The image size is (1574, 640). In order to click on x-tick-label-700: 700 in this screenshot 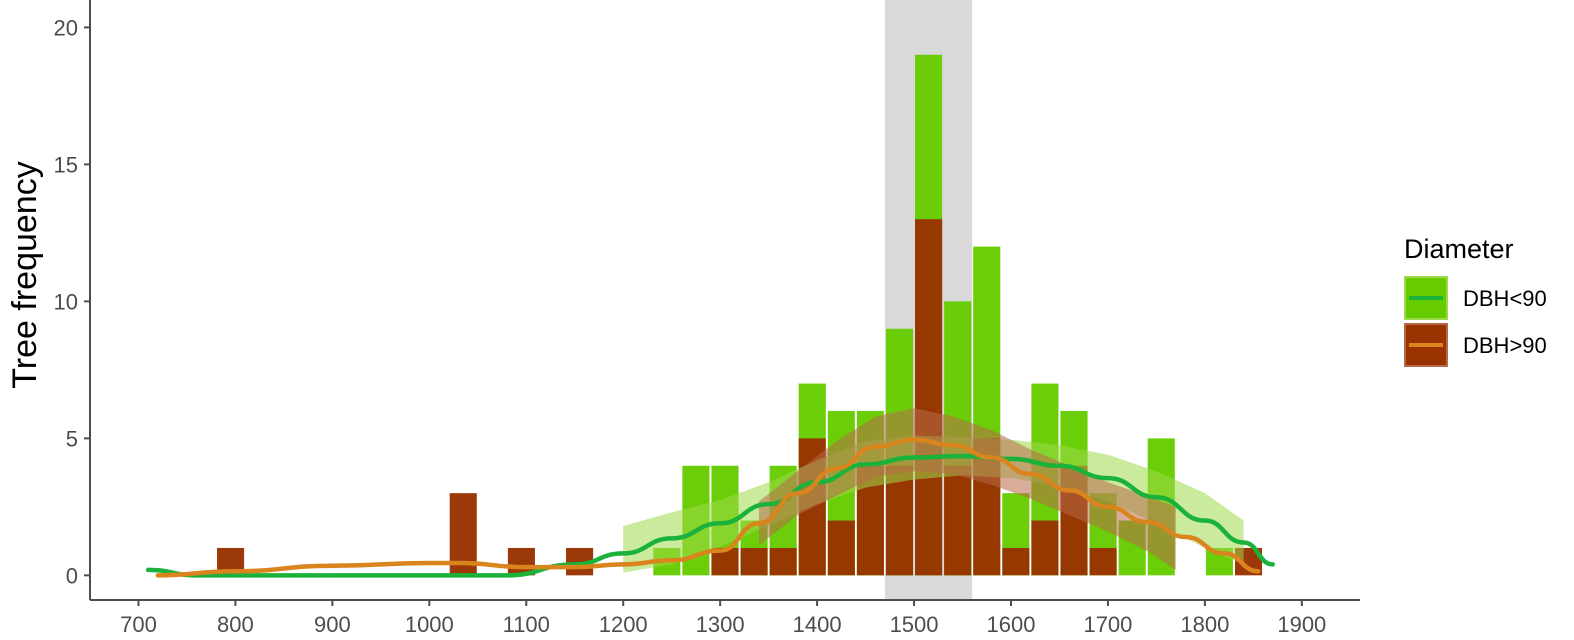, I will do `click(138, 624)`.